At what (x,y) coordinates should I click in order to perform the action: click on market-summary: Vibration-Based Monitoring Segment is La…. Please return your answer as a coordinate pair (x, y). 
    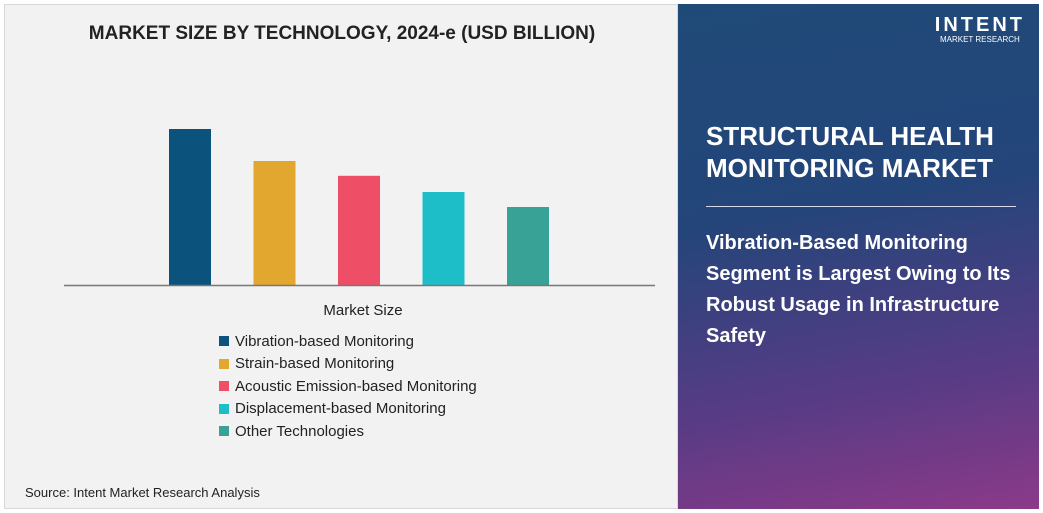
    Looking at the image, I should click on (858, 289).